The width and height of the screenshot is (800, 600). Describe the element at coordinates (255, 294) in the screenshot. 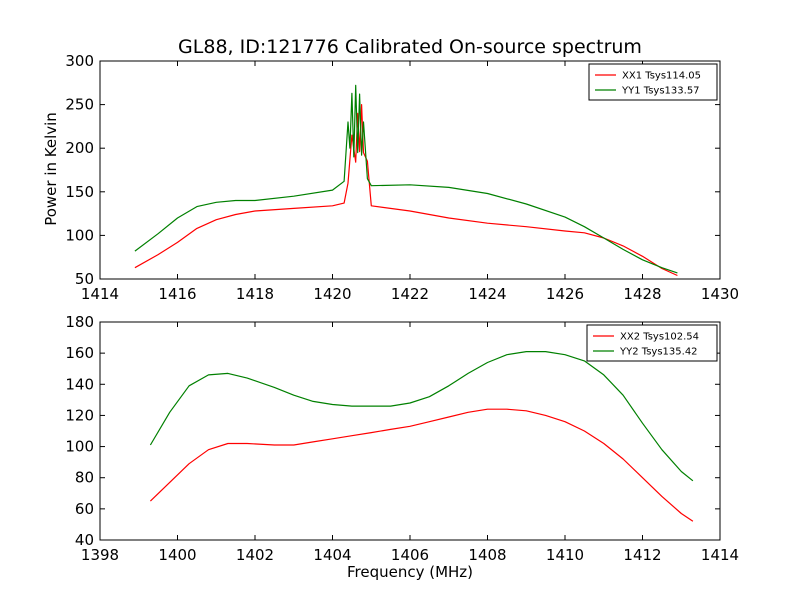

I see `x-tick-label: 1418` at that location.